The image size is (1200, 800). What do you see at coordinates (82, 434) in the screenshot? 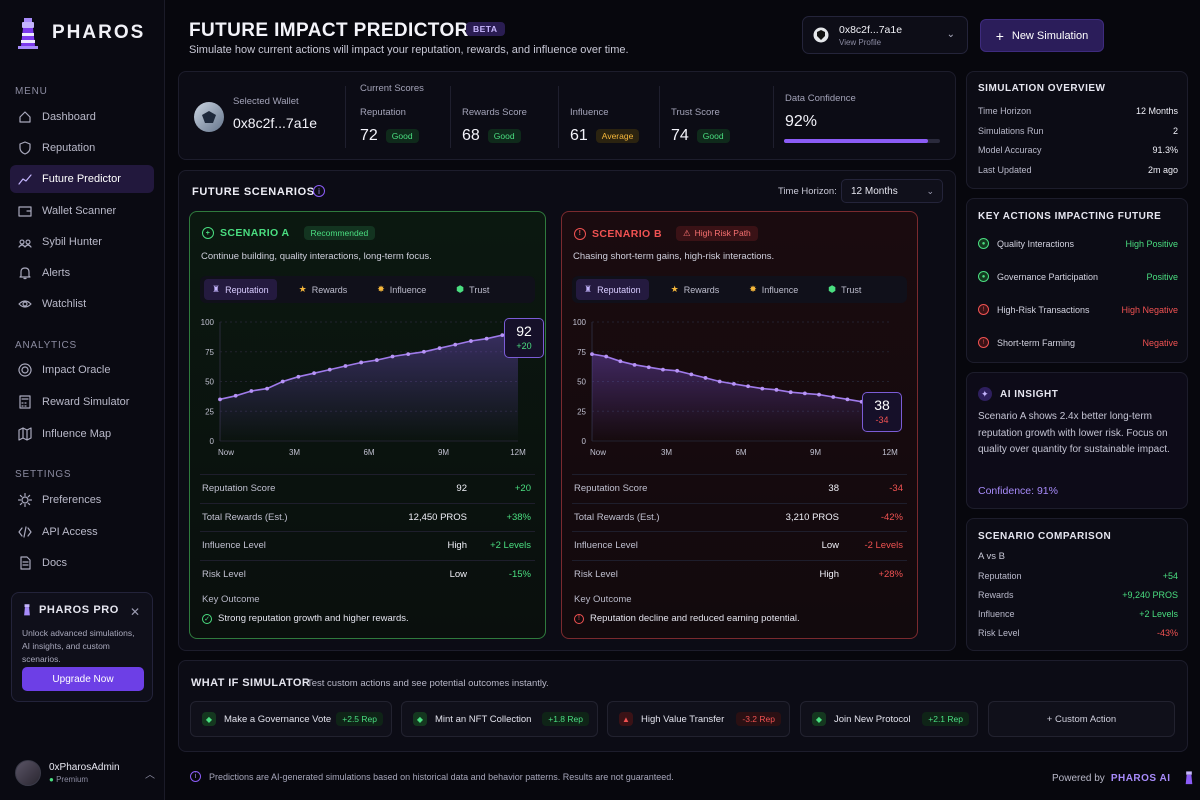
I see `sidebar-item-influence-map: Influence Map` at bounding box center [82, 434].